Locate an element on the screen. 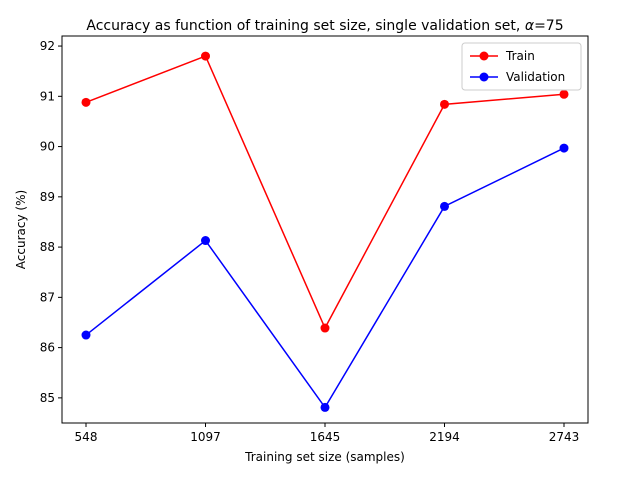 The width and height of the screenshot is (640, 480). x-axis-label: Training set size (samples) is located at coordinates (324, 457).